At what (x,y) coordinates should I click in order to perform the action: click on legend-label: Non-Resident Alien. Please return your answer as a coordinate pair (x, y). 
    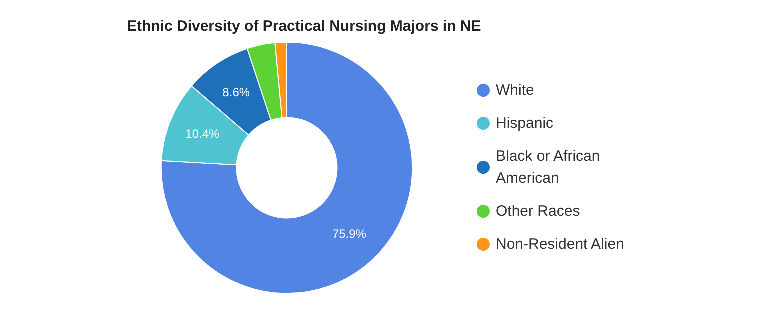
    Looking at the image, I should click on (560, 244).